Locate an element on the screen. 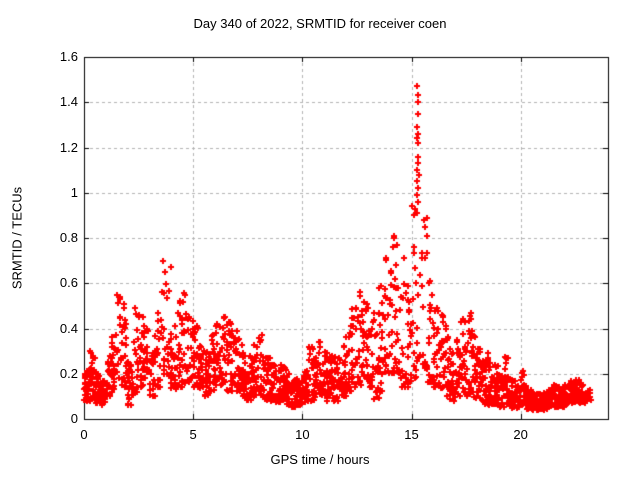  x-tick-label: 15 is located at coordinates (411, 434).